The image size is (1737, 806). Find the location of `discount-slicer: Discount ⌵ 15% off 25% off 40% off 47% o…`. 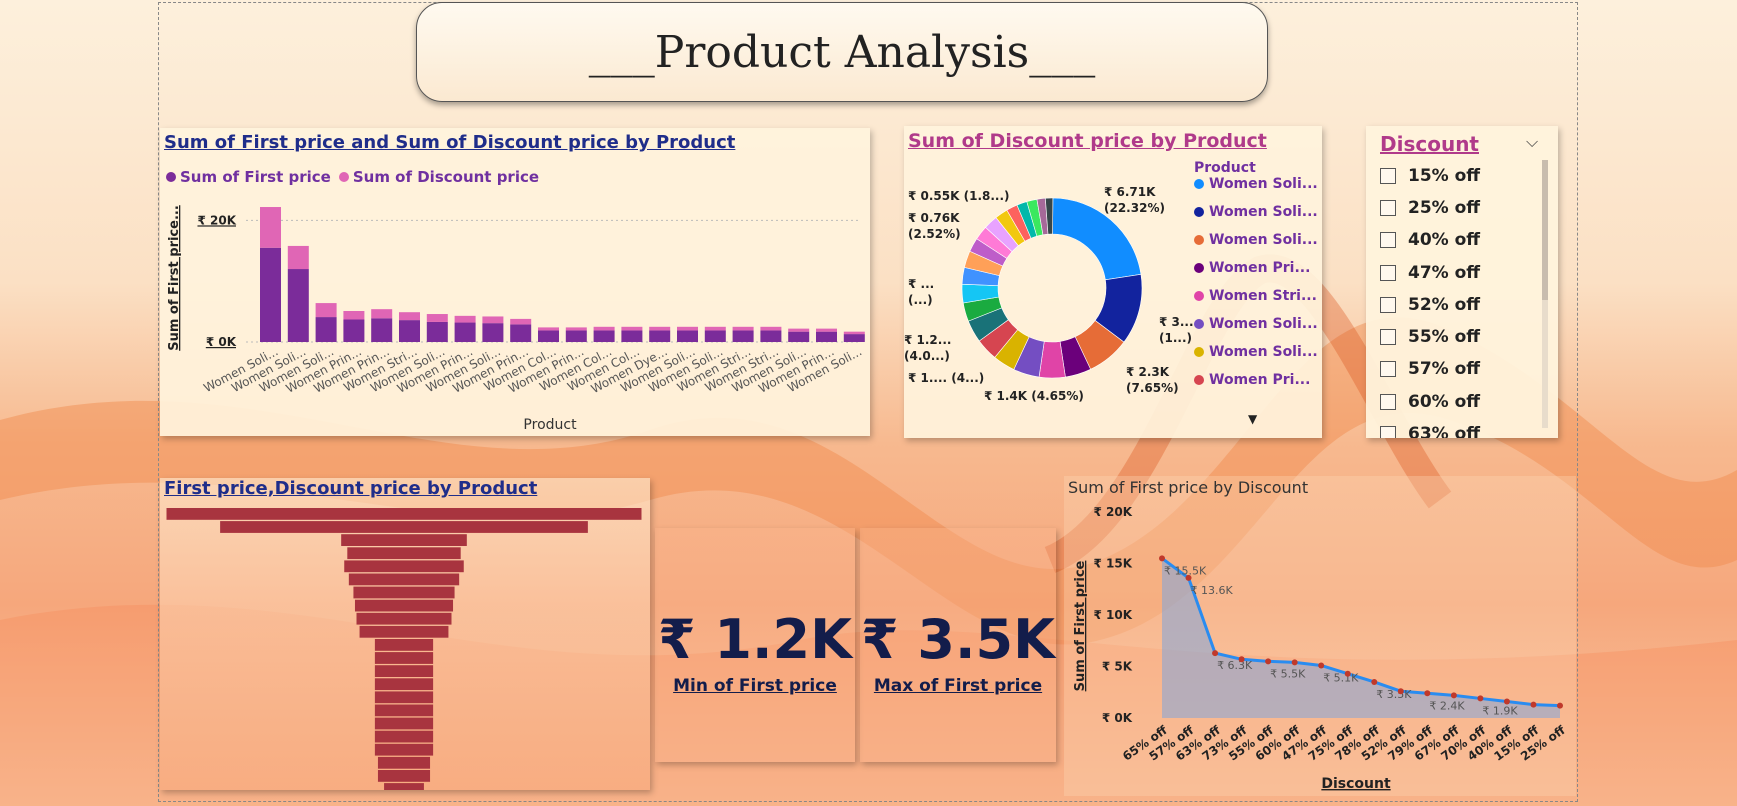

discount-slicer: Discount ⌵ 15% off 25% off 40% off 47% o… is located at coordinates (1462, 282).